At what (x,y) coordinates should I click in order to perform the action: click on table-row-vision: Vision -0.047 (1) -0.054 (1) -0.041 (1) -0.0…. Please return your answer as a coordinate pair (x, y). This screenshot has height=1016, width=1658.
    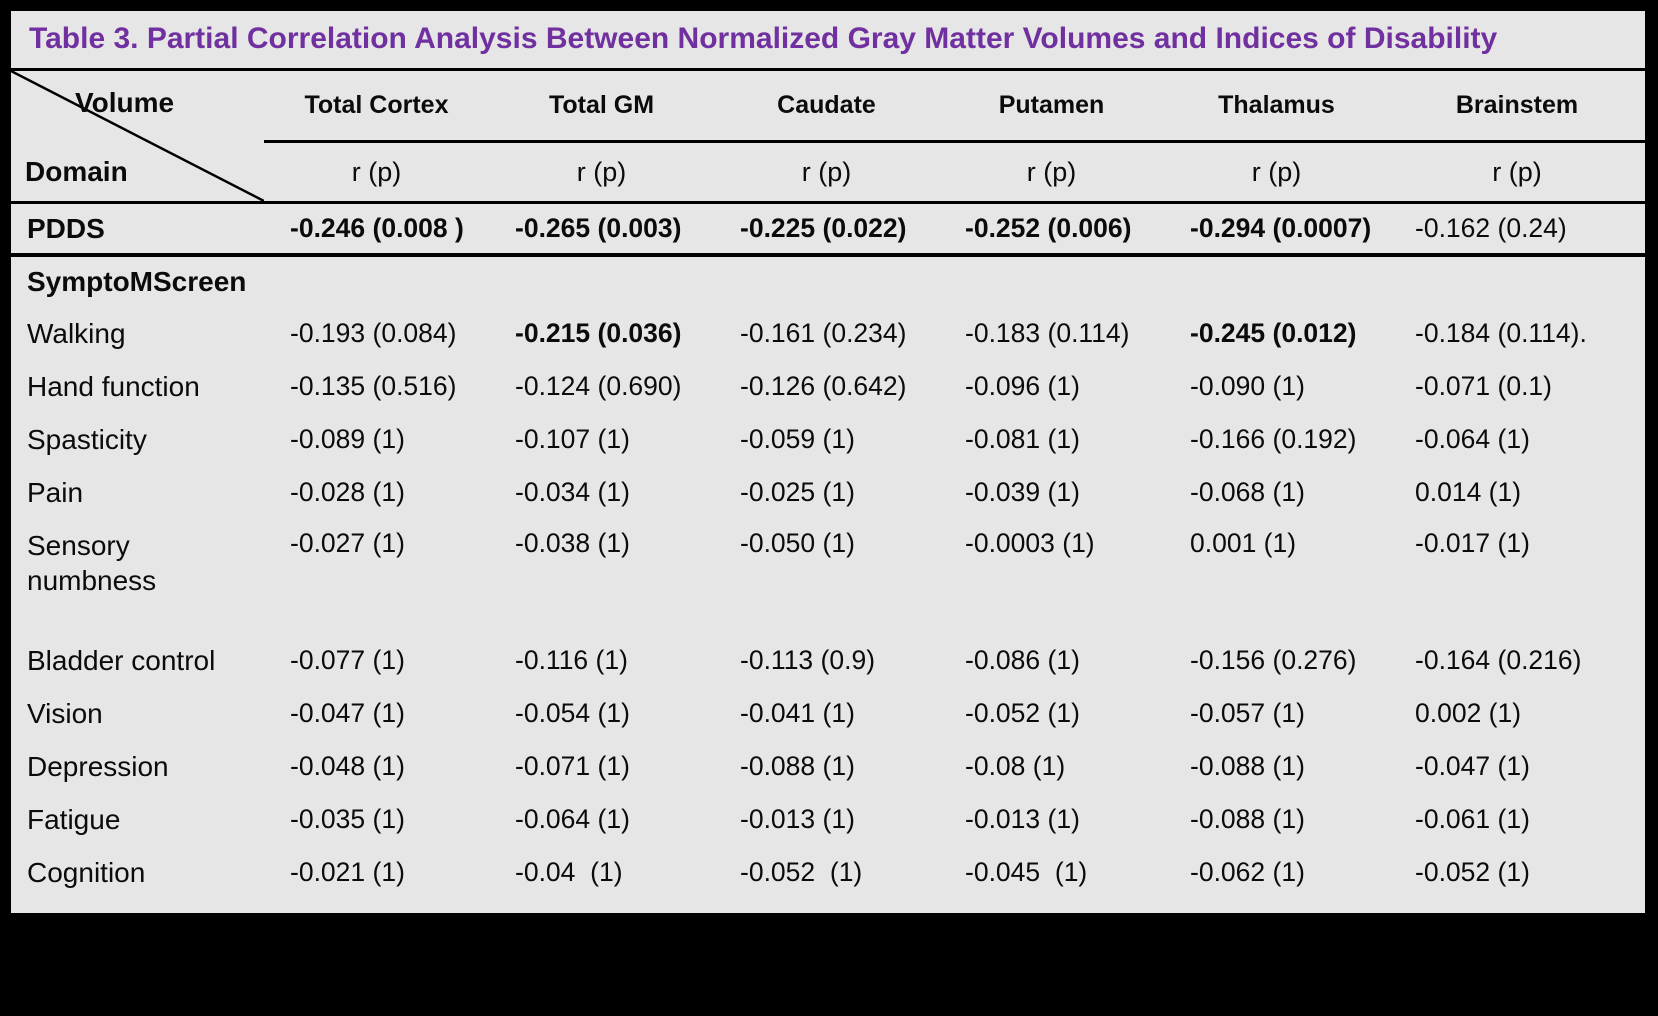
    Looking at the image, I should click on (828, 713).